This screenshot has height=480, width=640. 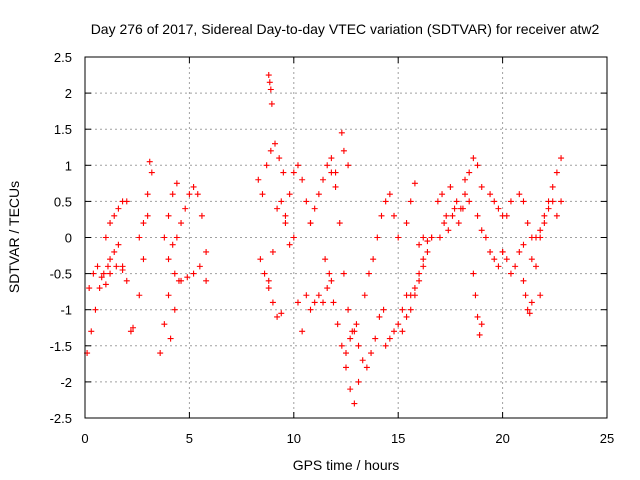 I want to click on y-tick-label: -1, so click(x=66, y=310).